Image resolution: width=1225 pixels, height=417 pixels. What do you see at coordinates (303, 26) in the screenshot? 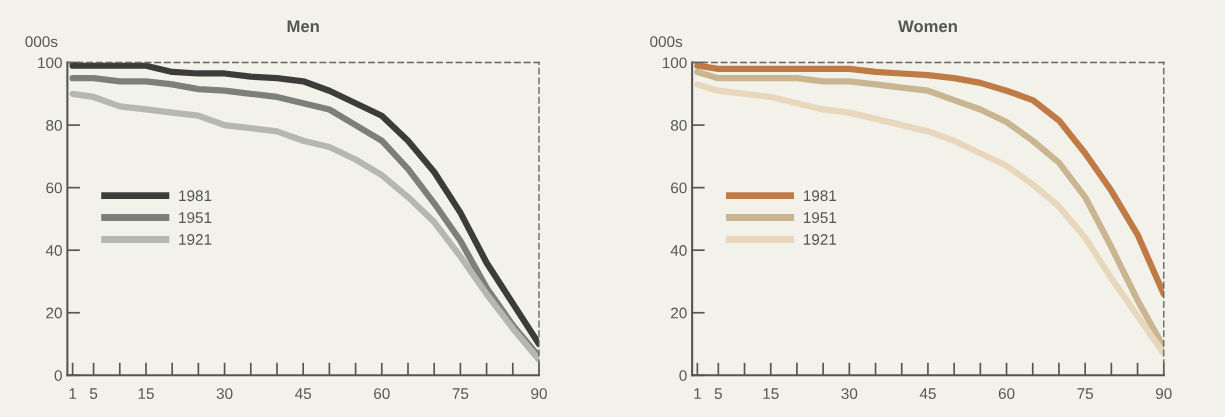
I see `chart-title: Men` at bounding box center [303, 26].